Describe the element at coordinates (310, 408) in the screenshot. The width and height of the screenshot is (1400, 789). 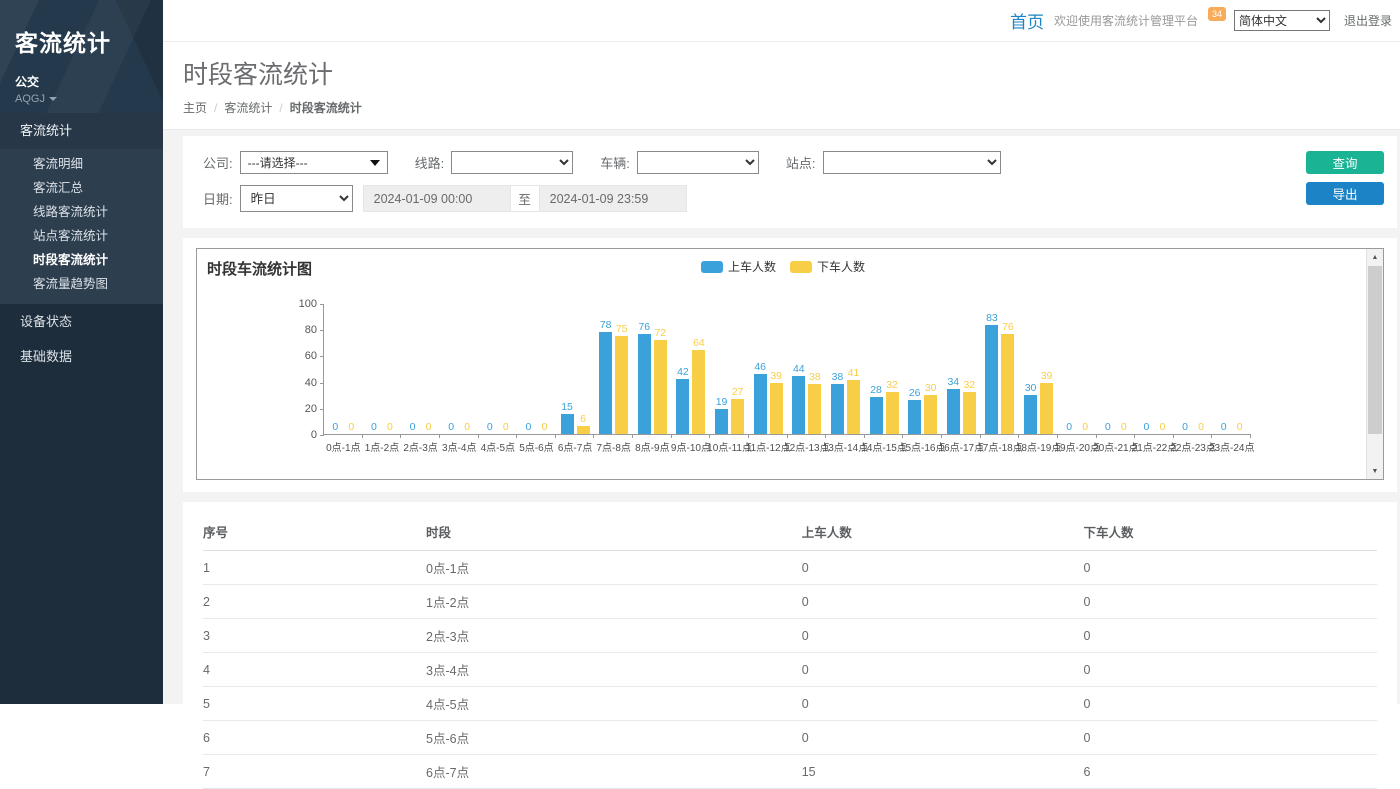
I see `y-axis-tick-label: 20` at that location.